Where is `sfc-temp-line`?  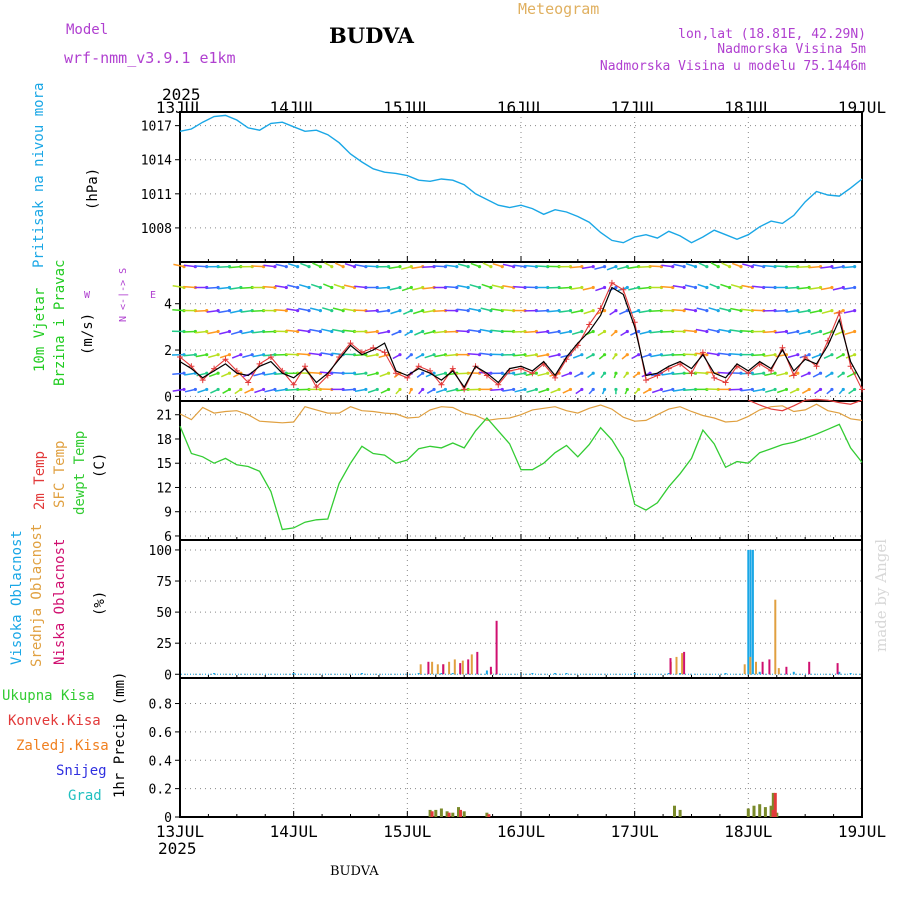 sfc-temp-line is located at coordinates (521, 413).